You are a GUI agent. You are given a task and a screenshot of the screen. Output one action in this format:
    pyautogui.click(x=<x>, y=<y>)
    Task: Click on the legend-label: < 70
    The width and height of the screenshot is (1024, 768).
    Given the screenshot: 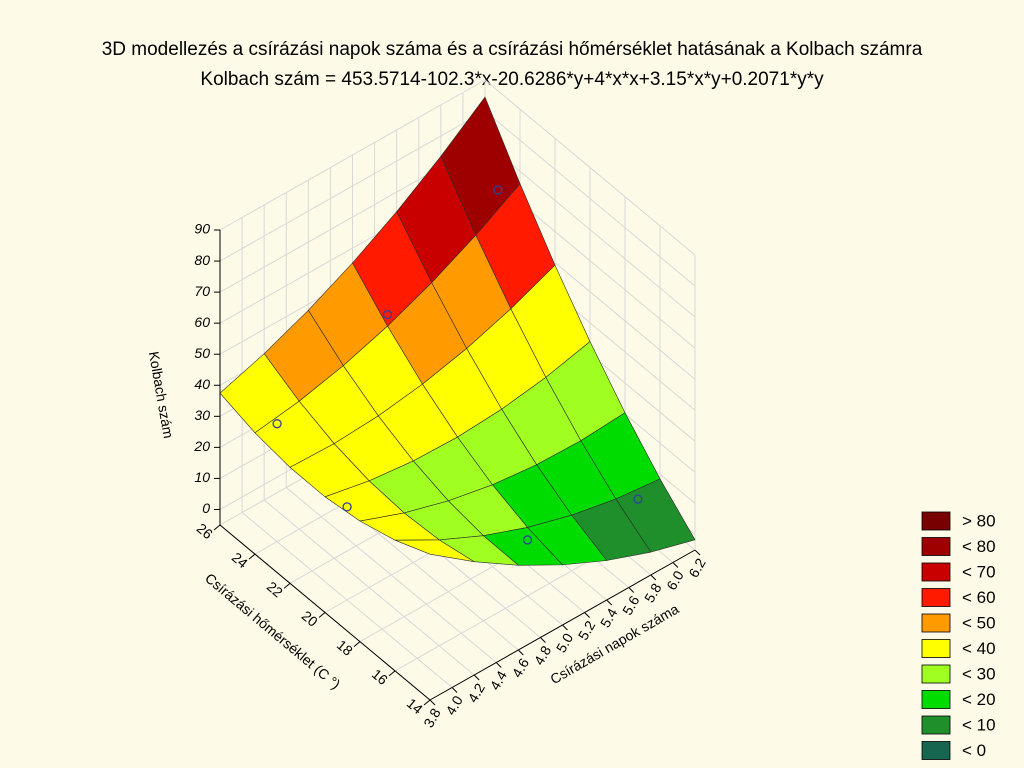 What is the action you would take?
    pyautogui.click(x=979, y=571)
    